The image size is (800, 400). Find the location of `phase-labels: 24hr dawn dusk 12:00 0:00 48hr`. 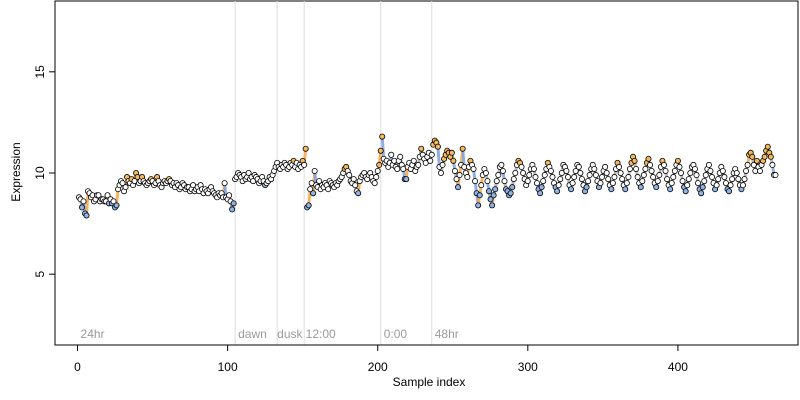

phase-labels: 24hr dawn dusk 12:00 0:00 48hr is located at coordinates (270, 334).